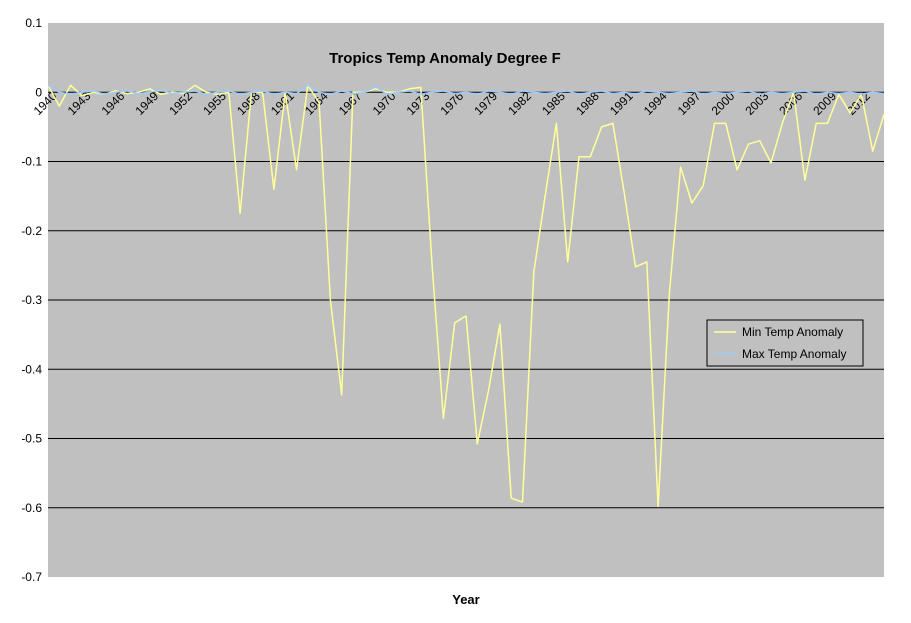  What do you see at coordinates (466, 90) in the screenshot?
I see `series-line-max` at bounding box center [466, 90].